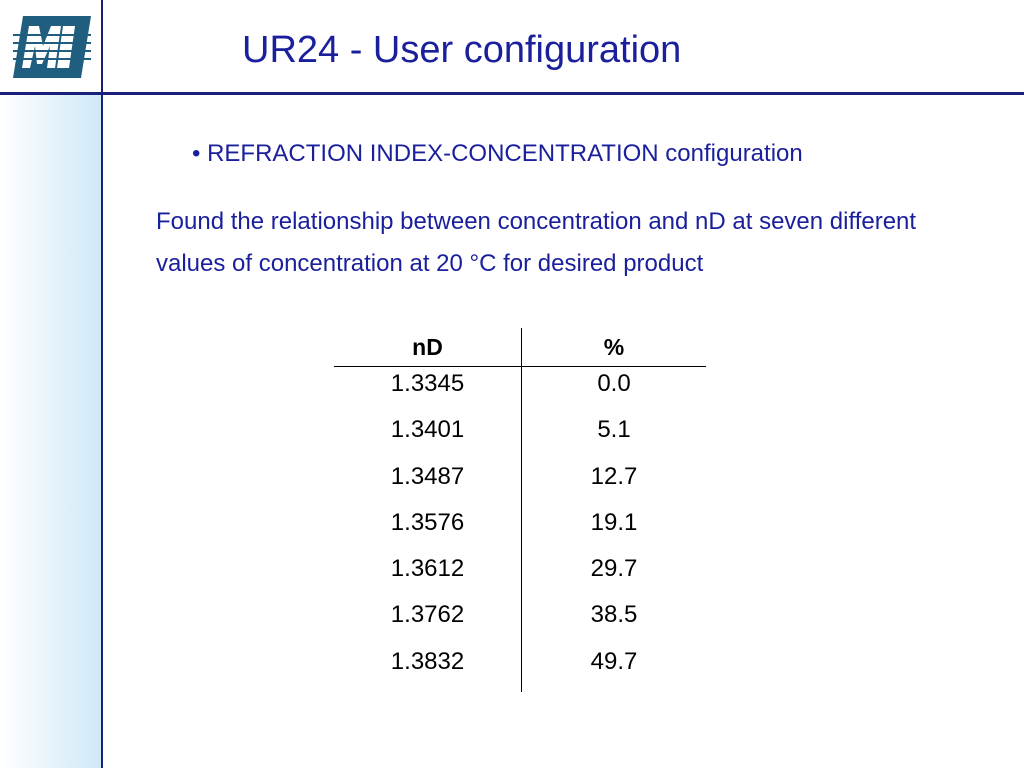  Describe the element at coordinates (427, 347) in the screenshot. I see `table-header-nd: nD` at that location.